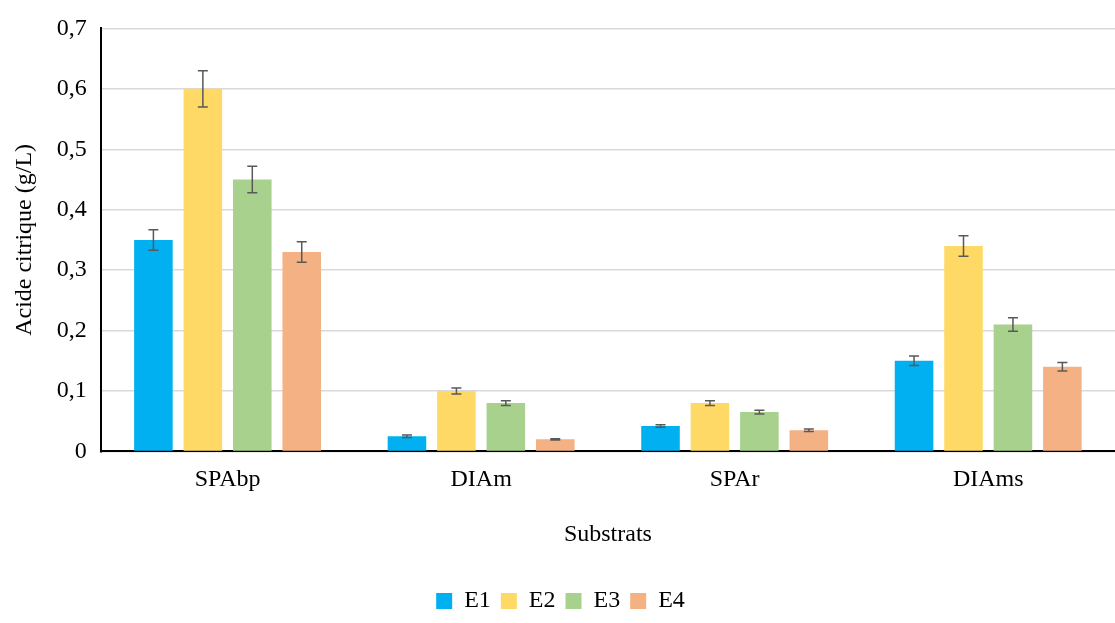  What do you see at coordinates (988, 478) in the screenshot?
I see `x-tick-label: DIAms` at bounding box center [988, 478].